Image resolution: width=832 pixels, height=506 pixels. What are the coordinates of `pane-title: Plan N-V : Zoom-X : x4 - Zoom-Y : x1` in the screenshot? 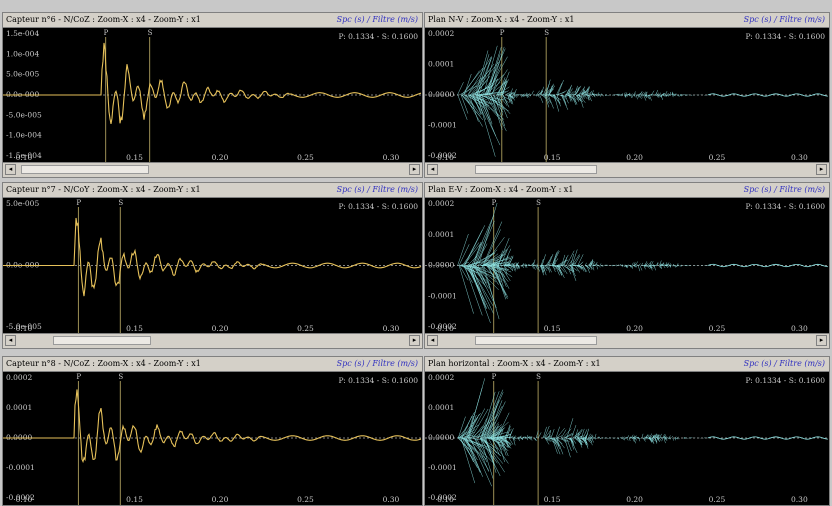 It's located at (501, 19).